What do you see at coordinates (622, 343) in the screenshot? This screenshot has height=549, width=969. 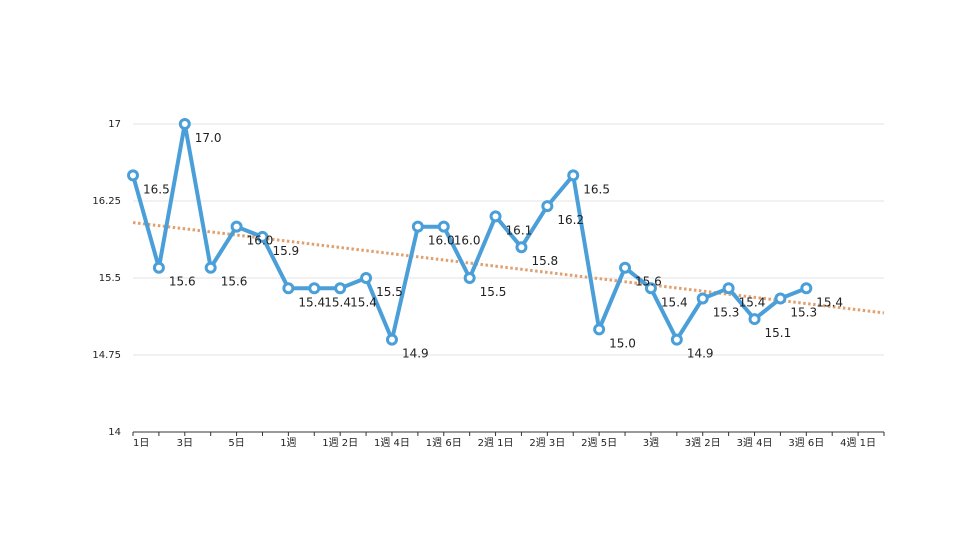 I see `data-label: 15.0` at bounding box center [622, 343].